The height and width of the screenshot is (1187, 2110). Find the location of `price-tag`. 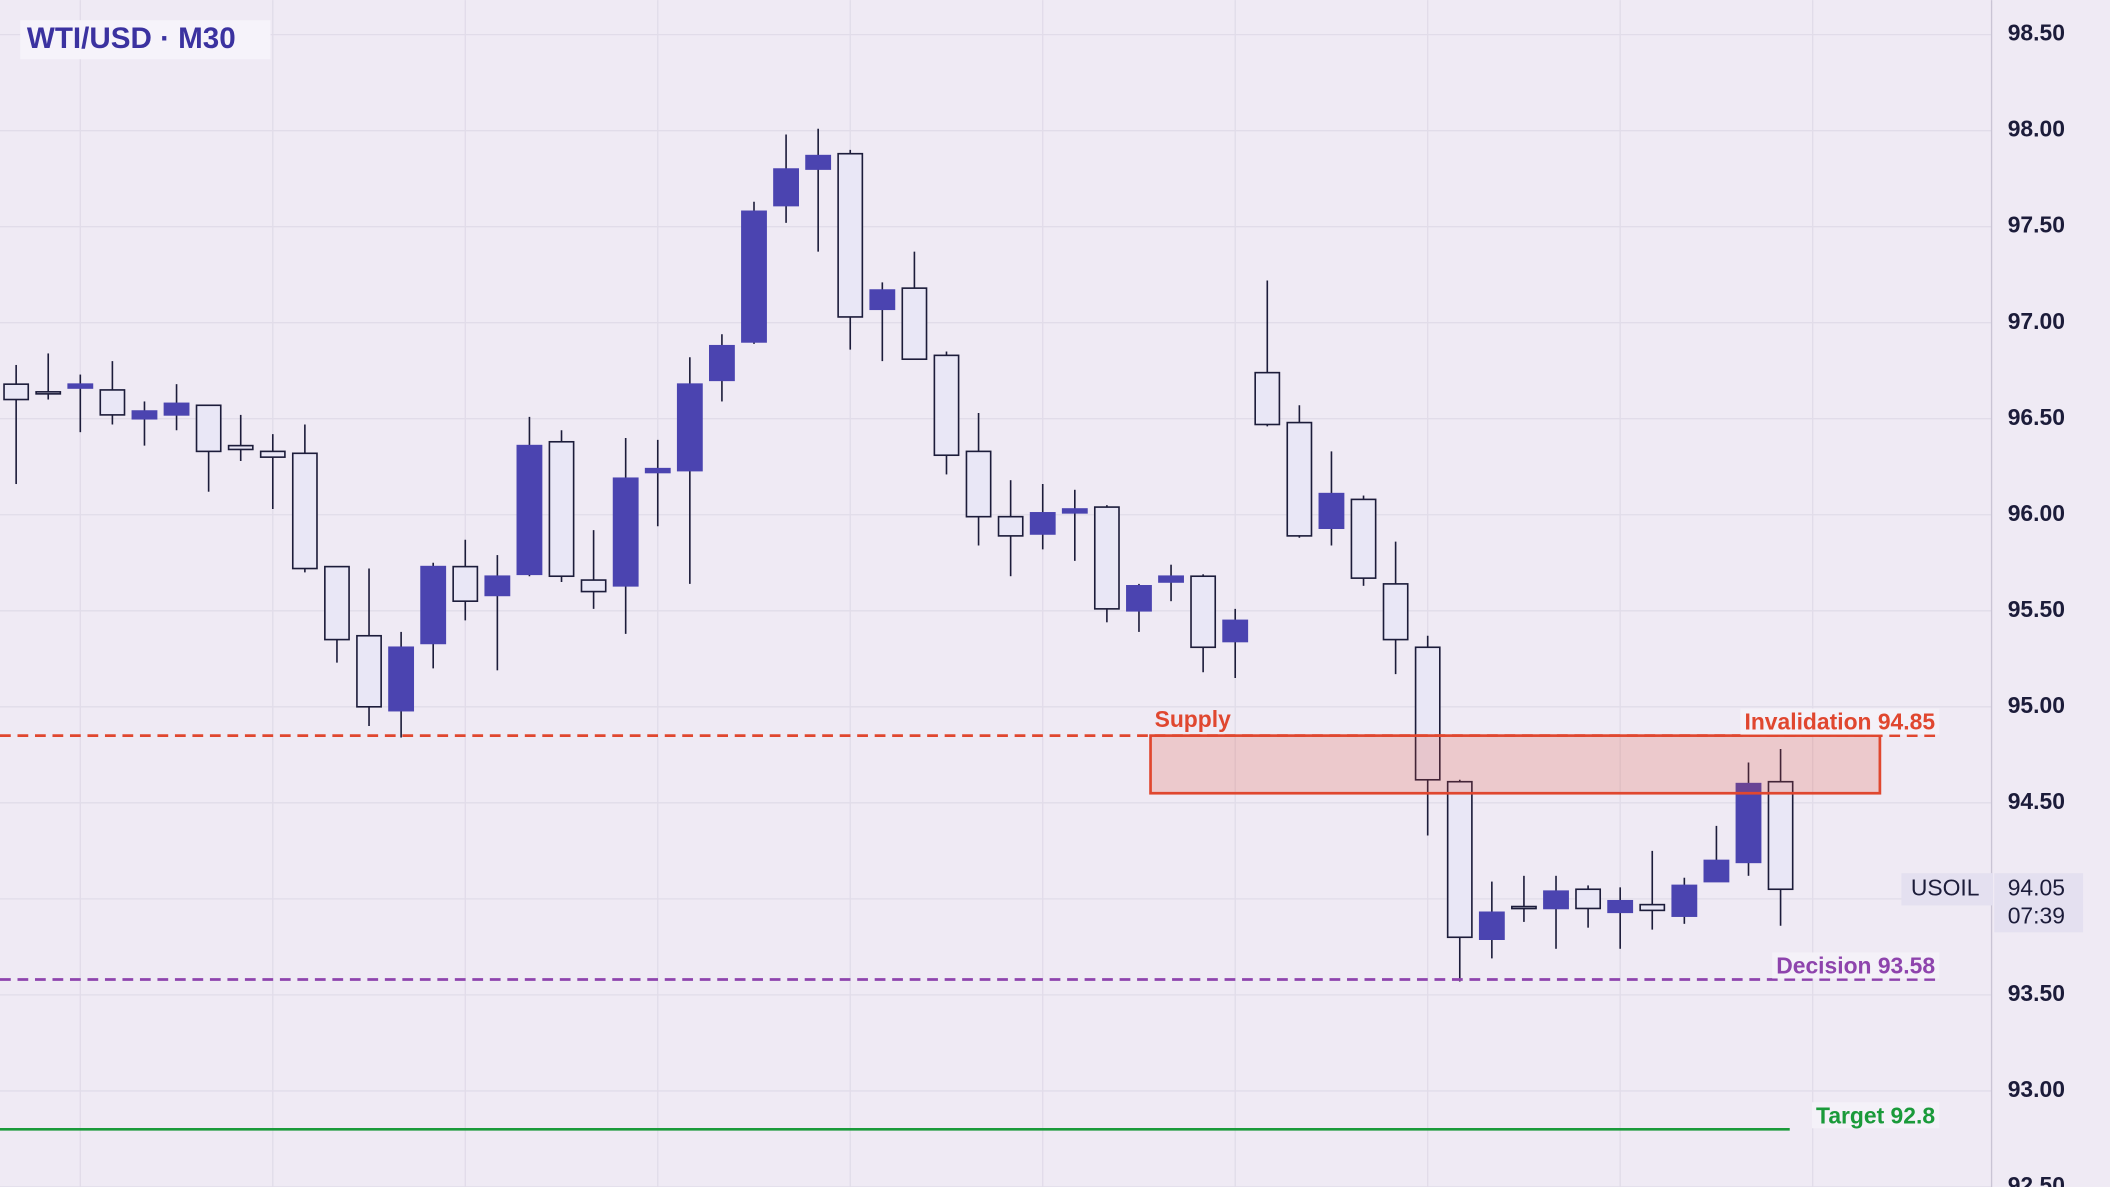

price-tag is located at coordinates (2039, 903).